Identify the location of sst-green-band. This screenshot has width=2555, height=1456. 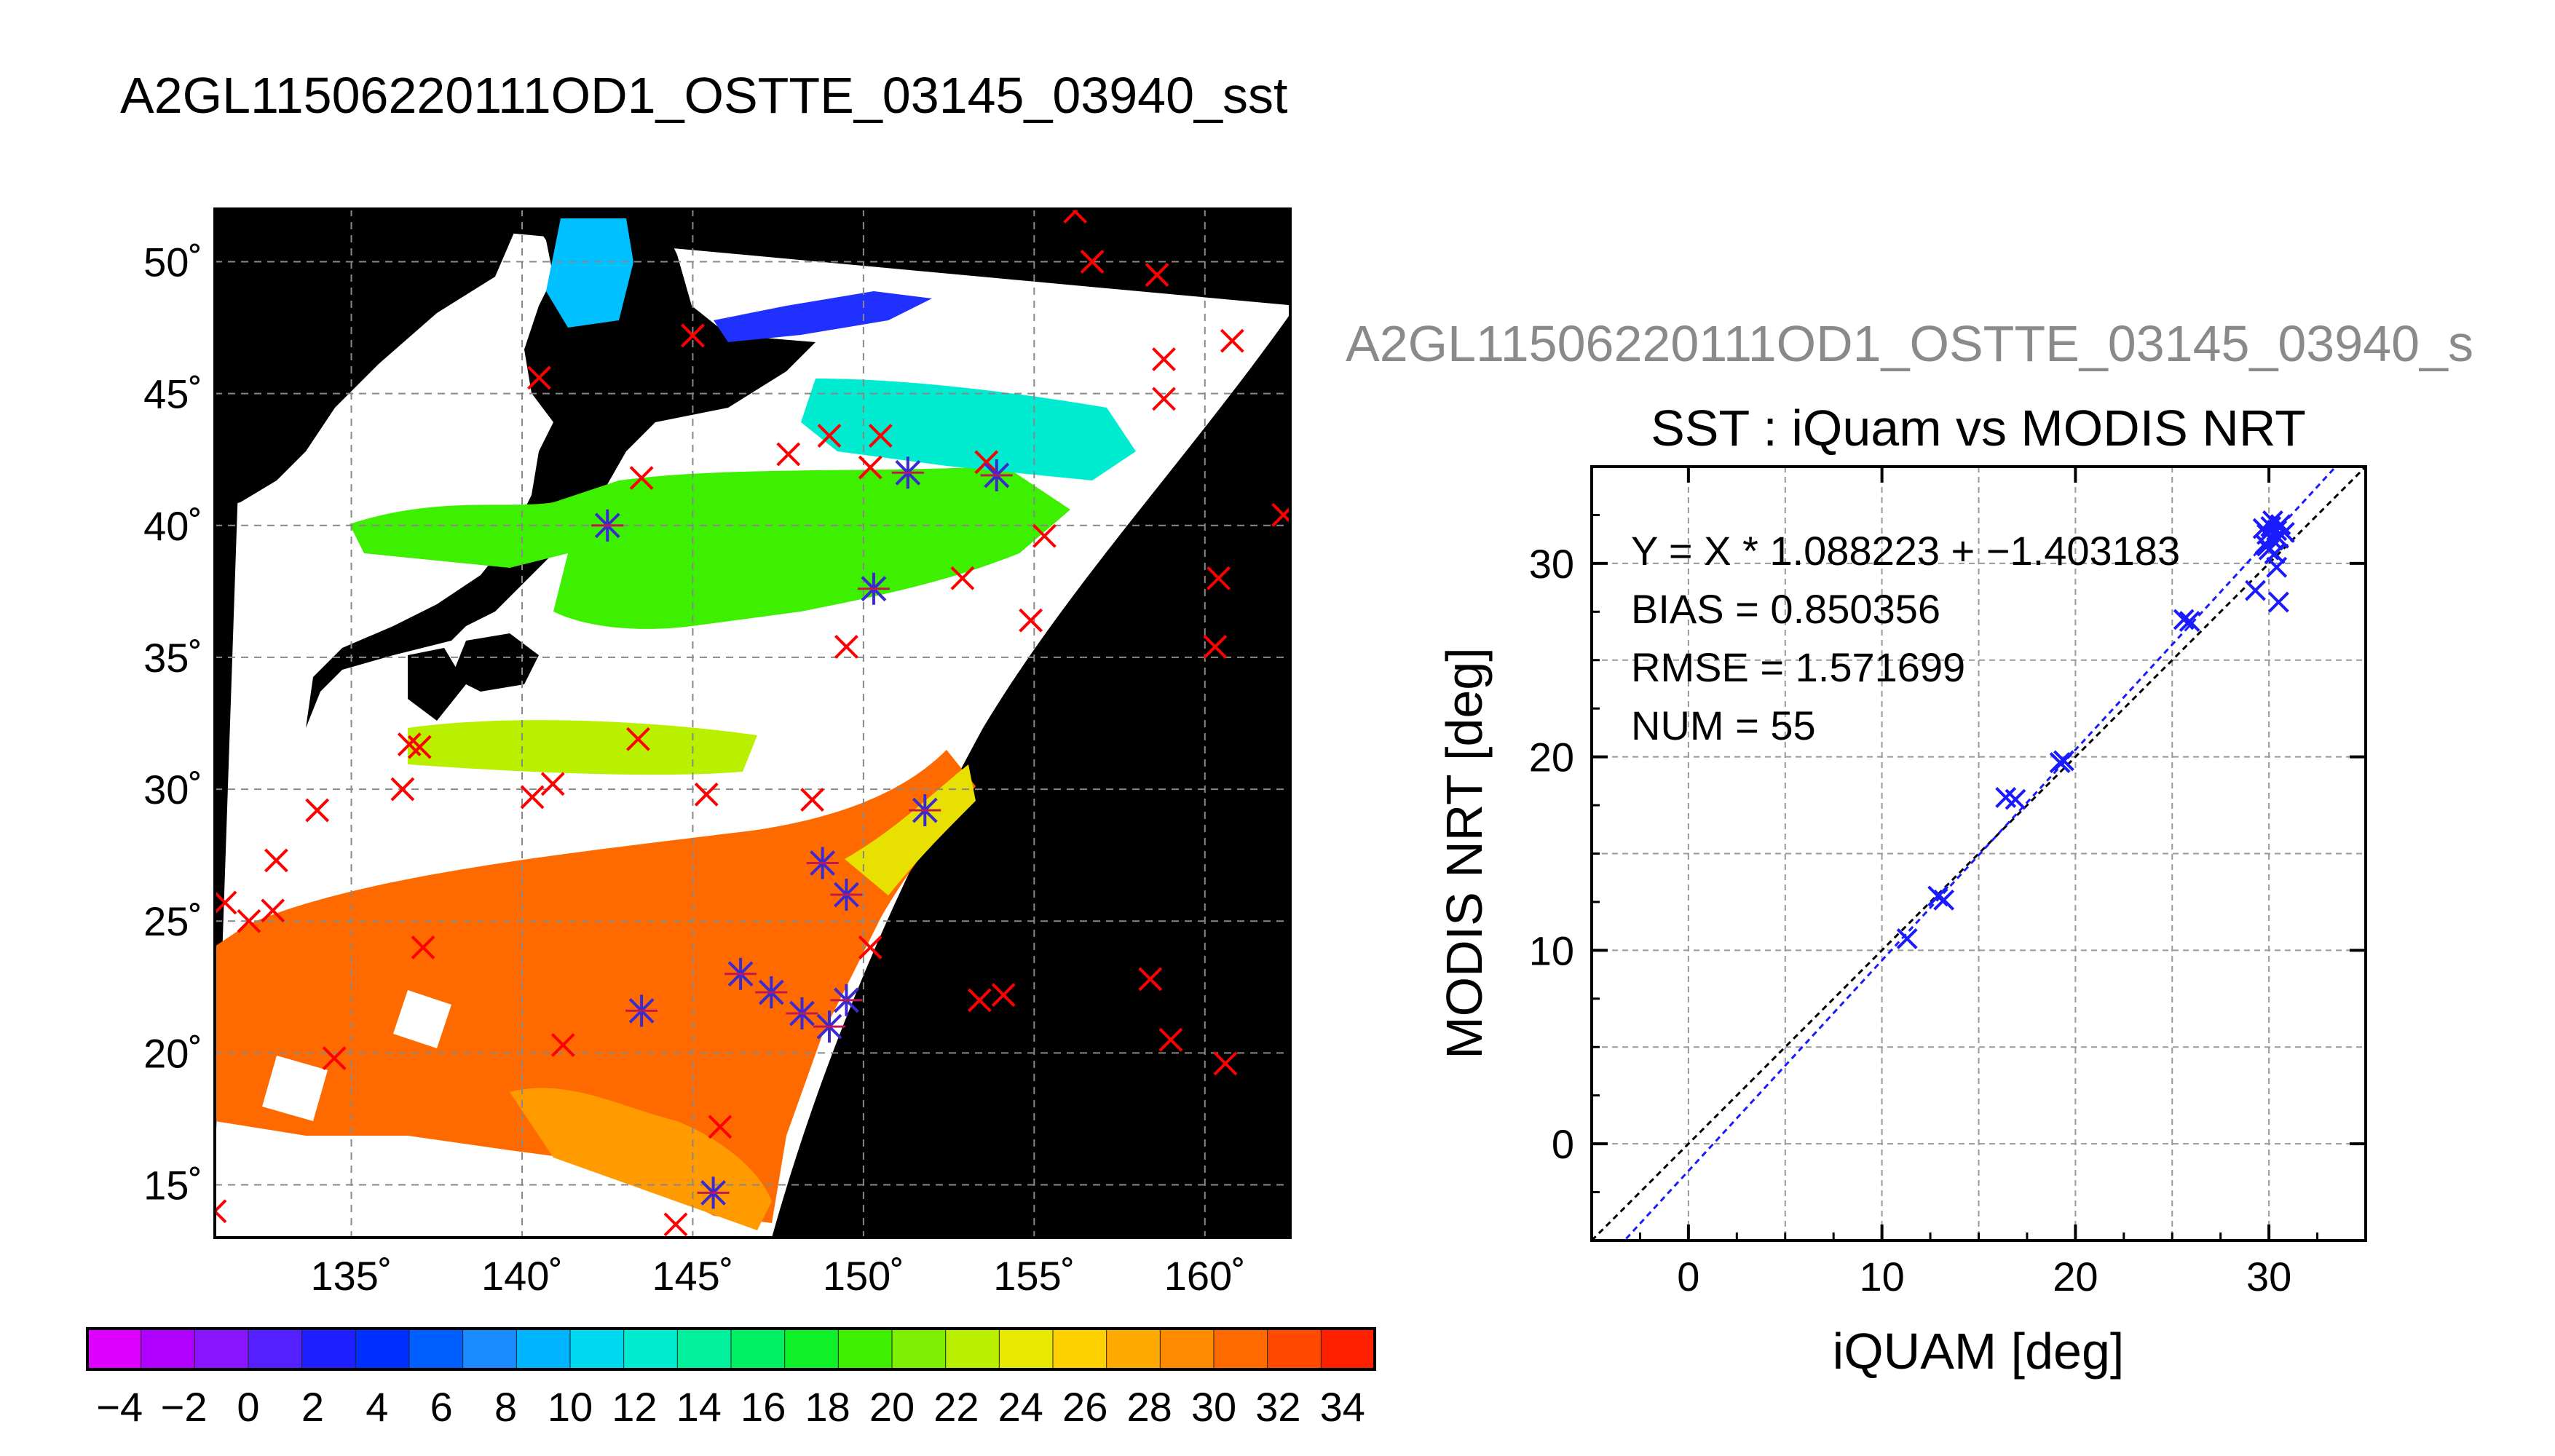
(710, 547).